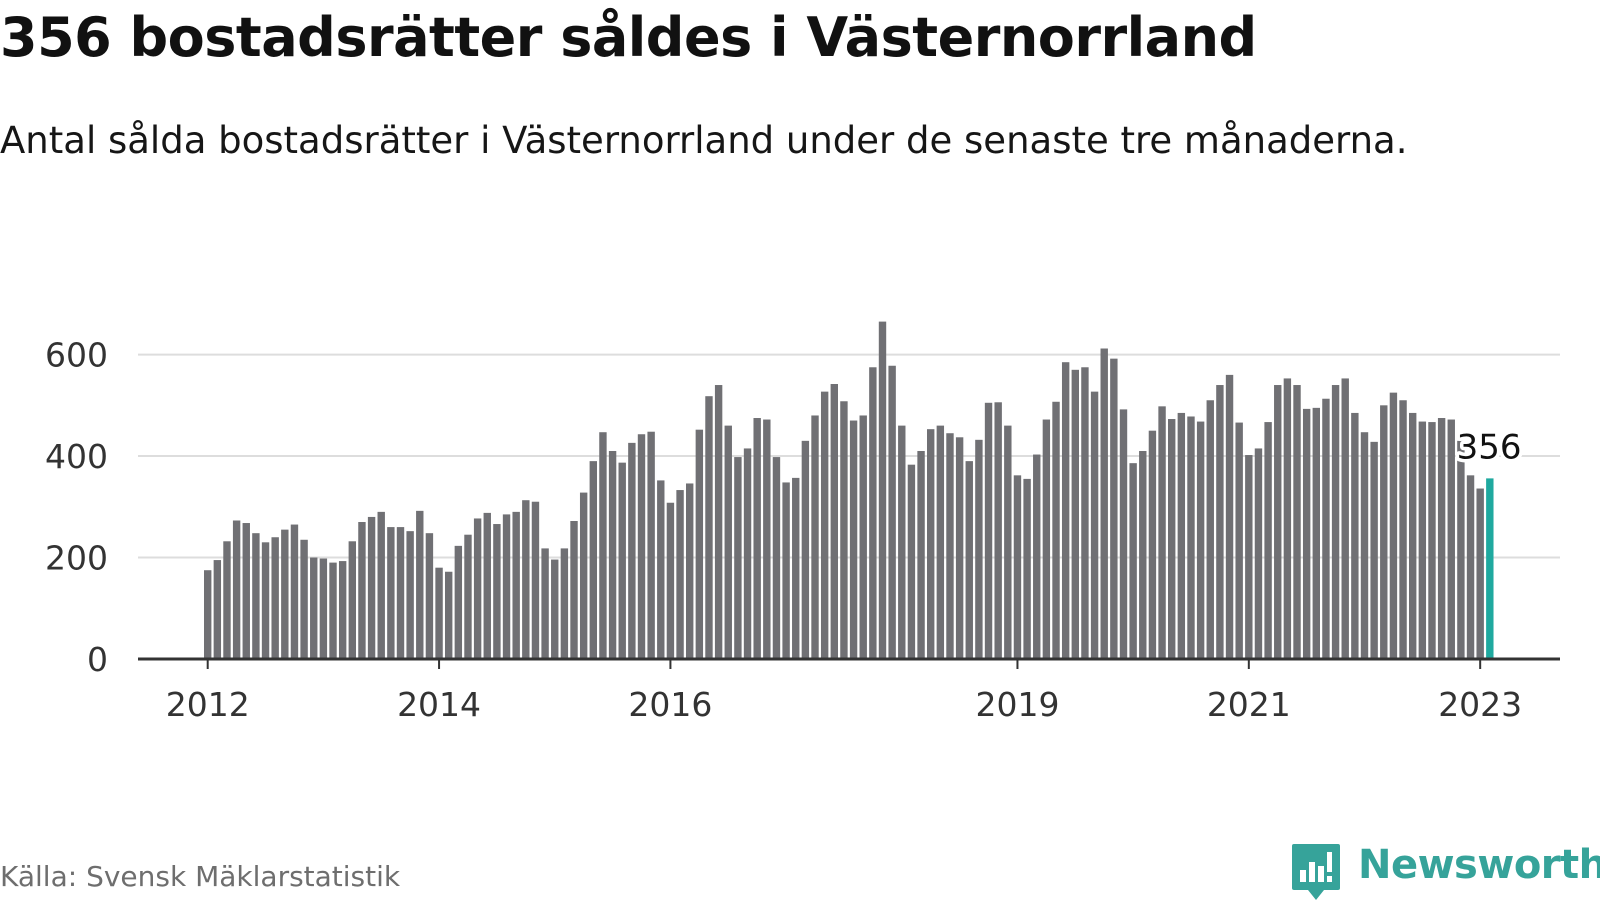 The width and height of the screenshot is (1600, 902). Describe the element at coordinates (76, 456) in the screenshot. I see `y-tick-label: 400` at that location.